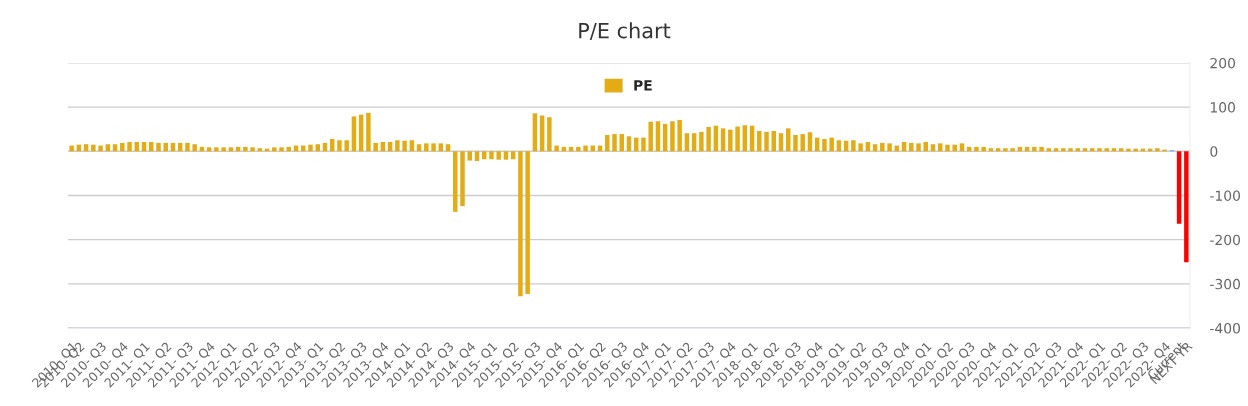  What do you see at coordinates (1214, 151) in the screenshot?
I see `y-tick-label: 0` at bounding box center [1214, 151].